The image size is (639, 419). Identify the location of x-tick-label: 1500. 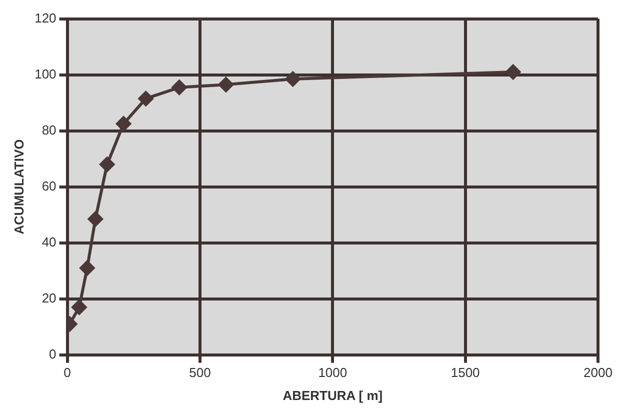
(465, 372).